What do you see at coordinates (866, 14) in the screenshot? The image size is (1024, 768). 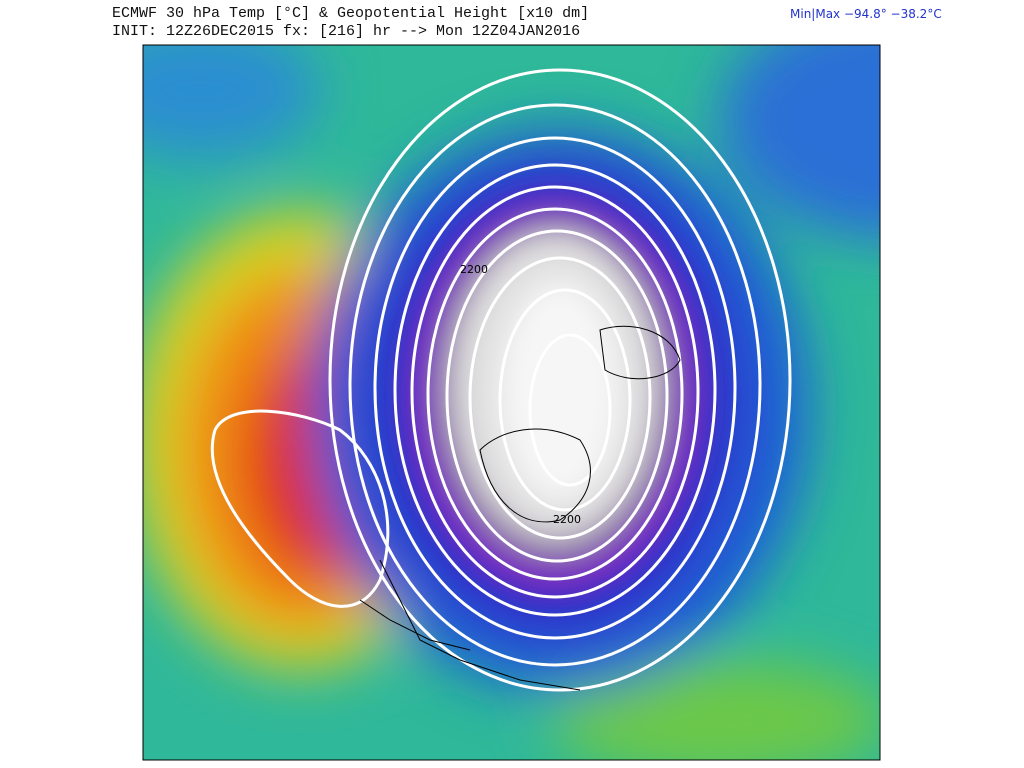 I see `min-max: Min|Max −94.8° −38.2°C` at bounding box center [866, 14].